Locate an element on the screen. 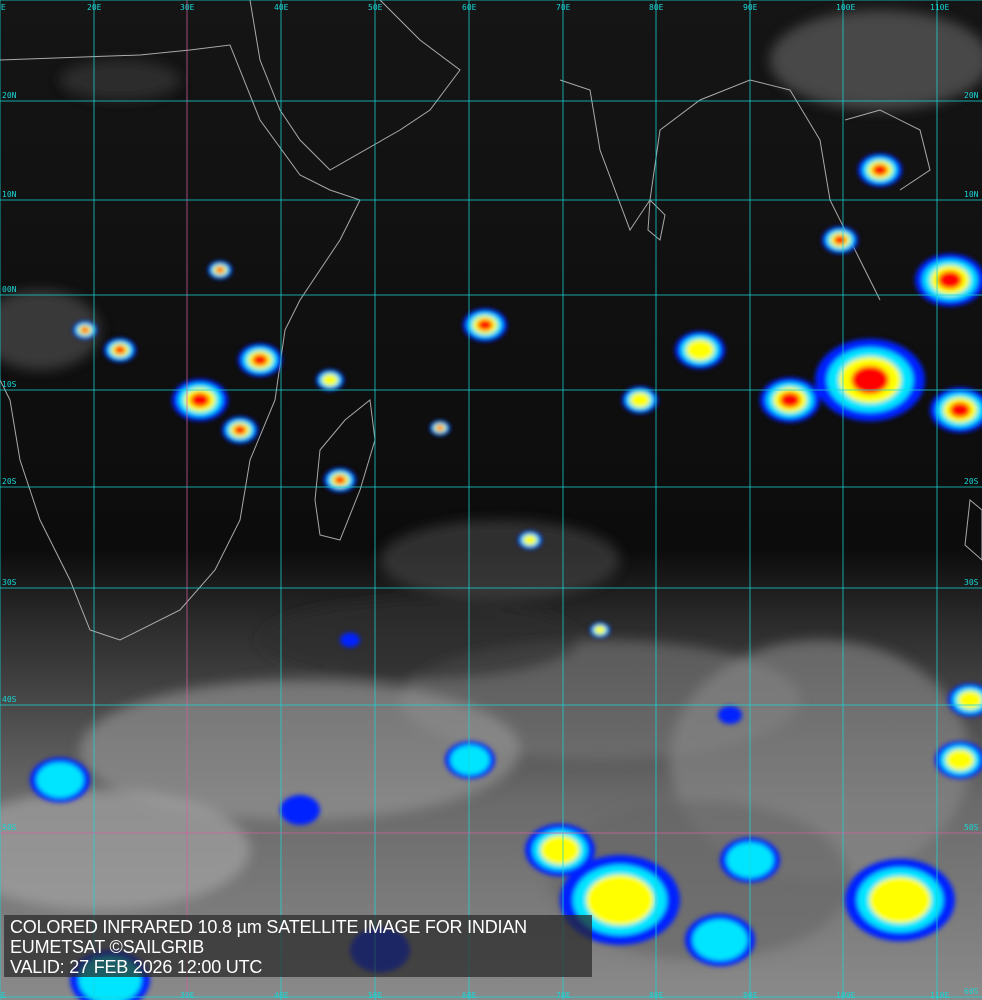  grid-label: 10S is located at coordinates (9, 384).